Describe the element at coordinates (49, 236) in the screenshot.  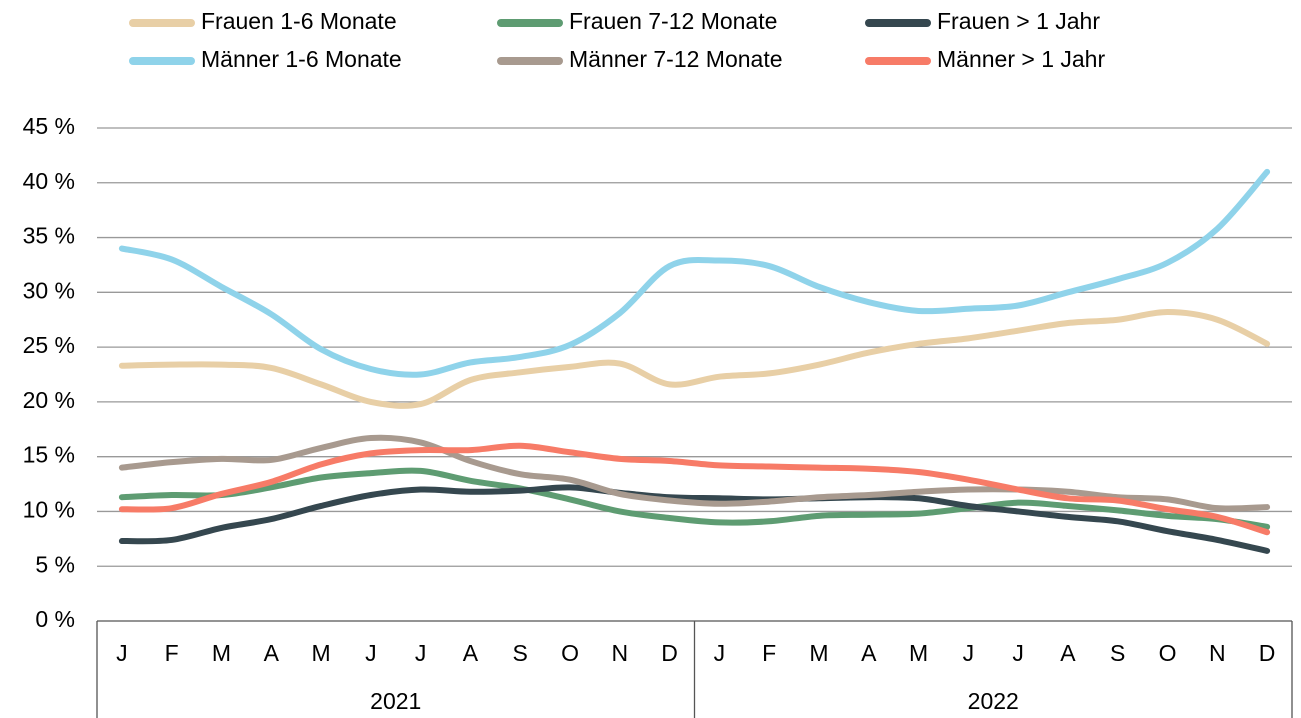
I see `y-tick-label: 35 %` at that location.